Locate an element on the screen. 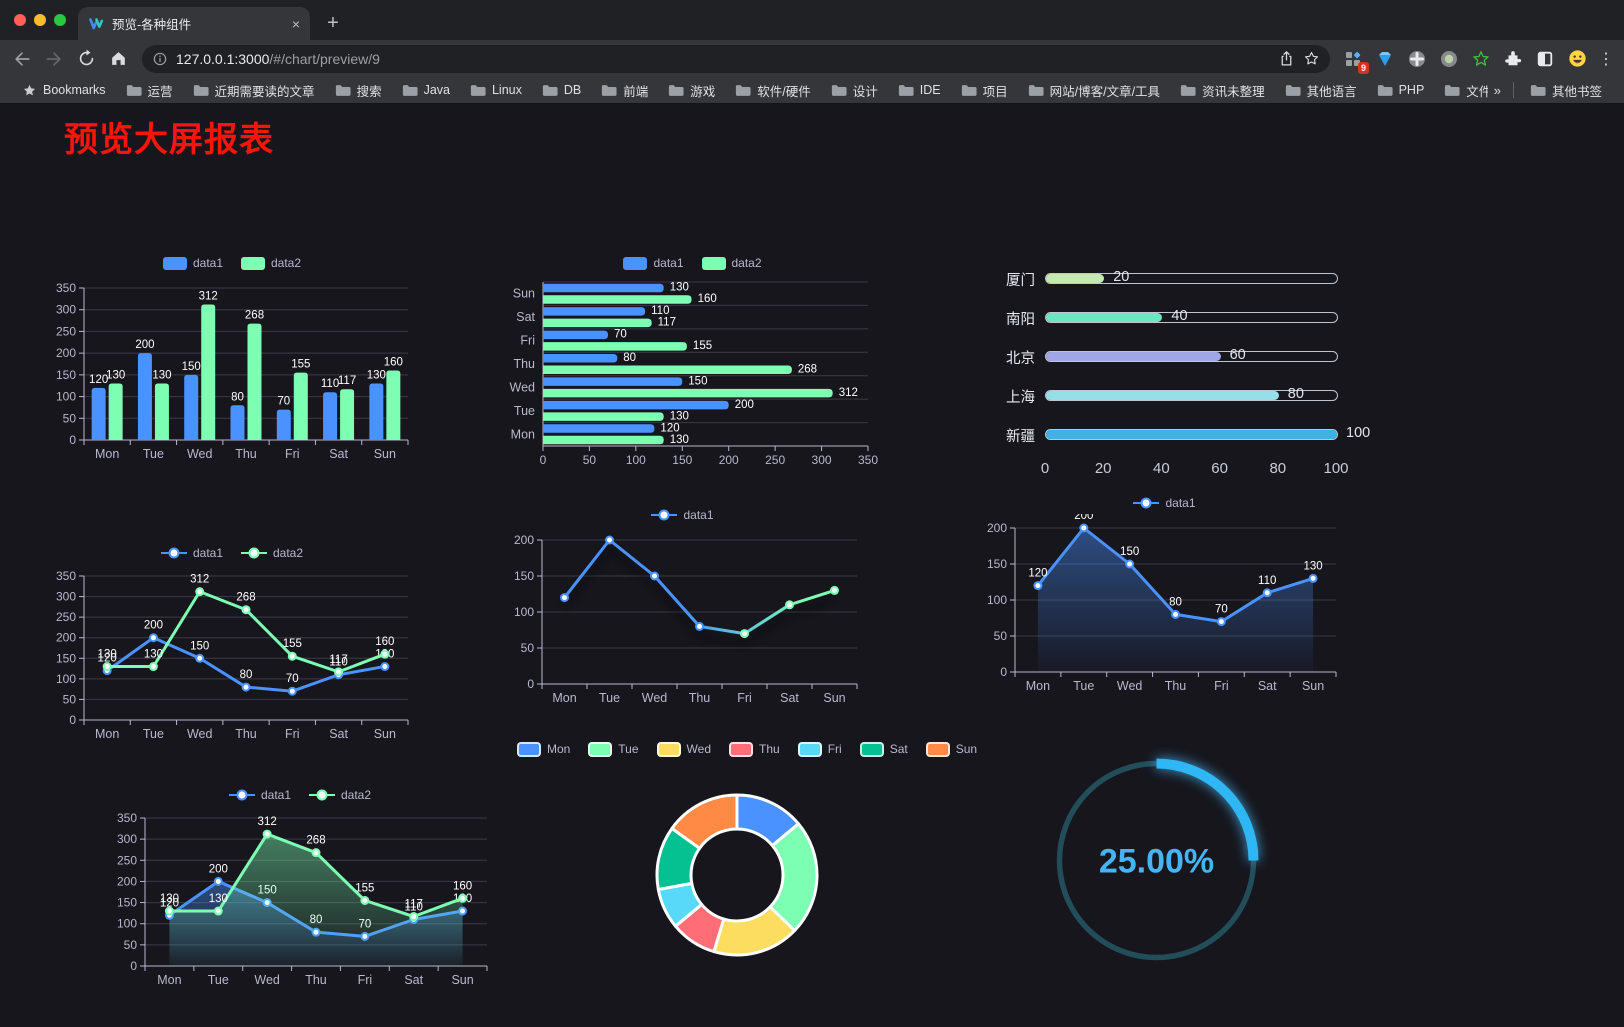 The height and width of the screenshot is (1027, 1624). chart-canvas is located at coordinates (747, 872).